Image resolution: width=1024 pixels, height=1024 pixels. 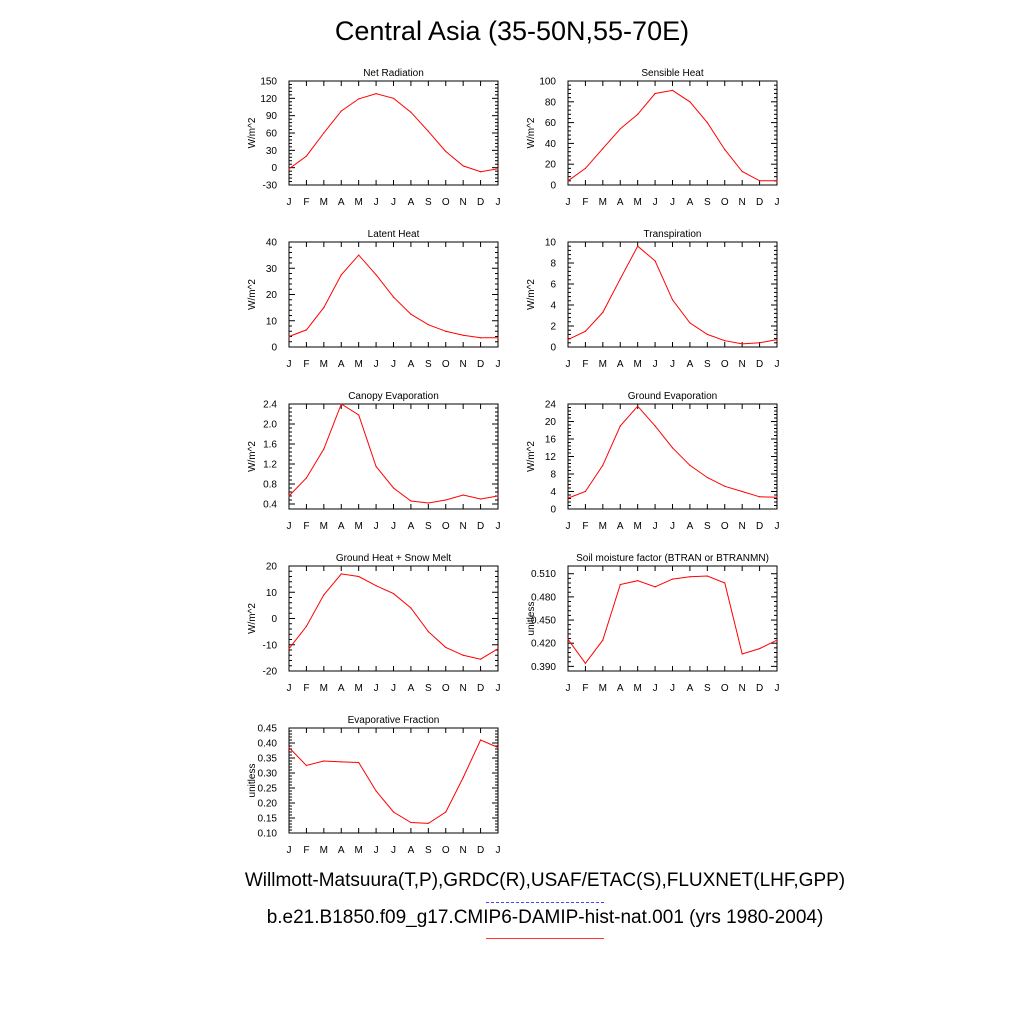 What do you see at coordinates (394, 720) in the screenshot?
I see `panel-title: Evaporative Fraction` at bounding box center [394, 720].